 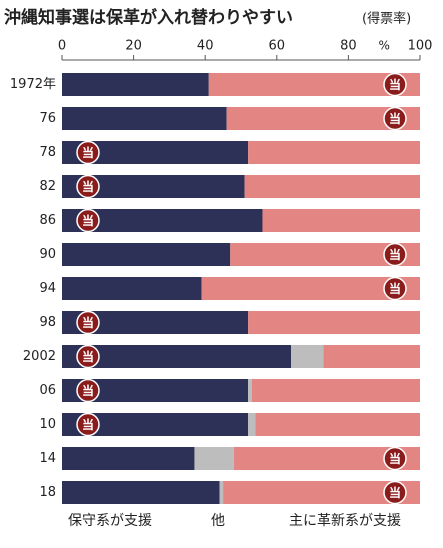 I want to click on x-tick-label: 100, so click(x=420, y=46).